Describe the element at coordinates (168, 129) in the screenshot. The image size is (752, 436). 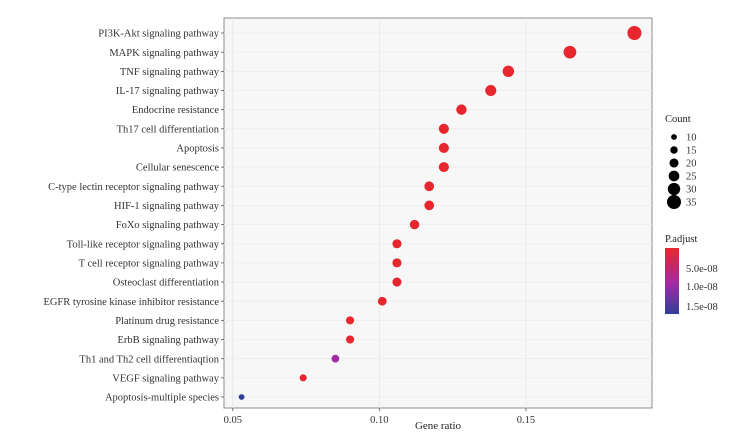
I see `y-tick-label: Th17 cell differentiation` at that location.